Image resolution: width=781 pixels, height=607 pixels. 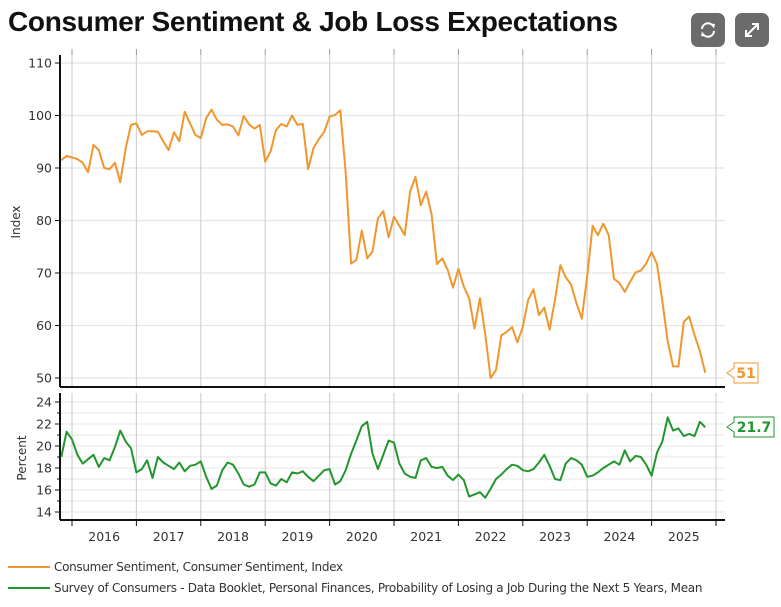 What do you see at coordinates (44, 490) in the screenshot?
I see `y-tick-label: 16` at bounding box center [44, 490].